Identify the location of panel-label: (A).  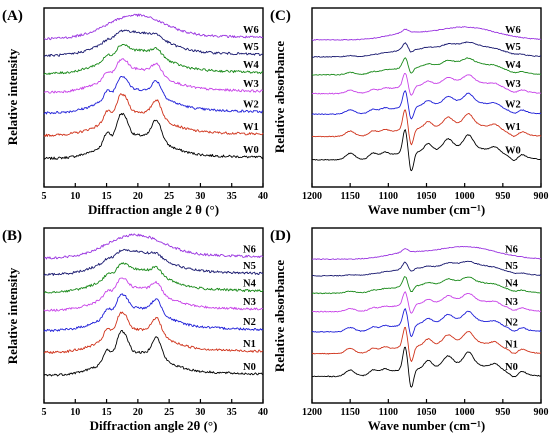
(12, 16).